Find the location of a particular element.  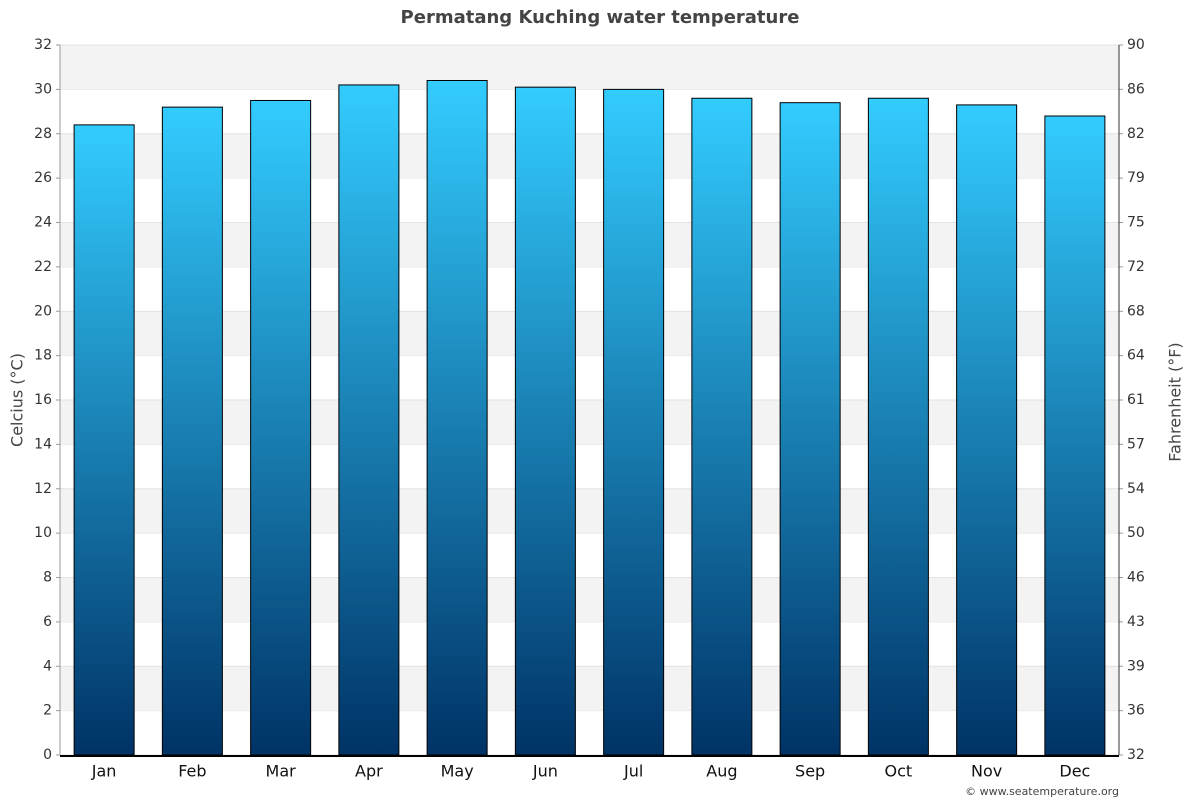

y-tick-label: 0 is located at coordinates (47, 755).